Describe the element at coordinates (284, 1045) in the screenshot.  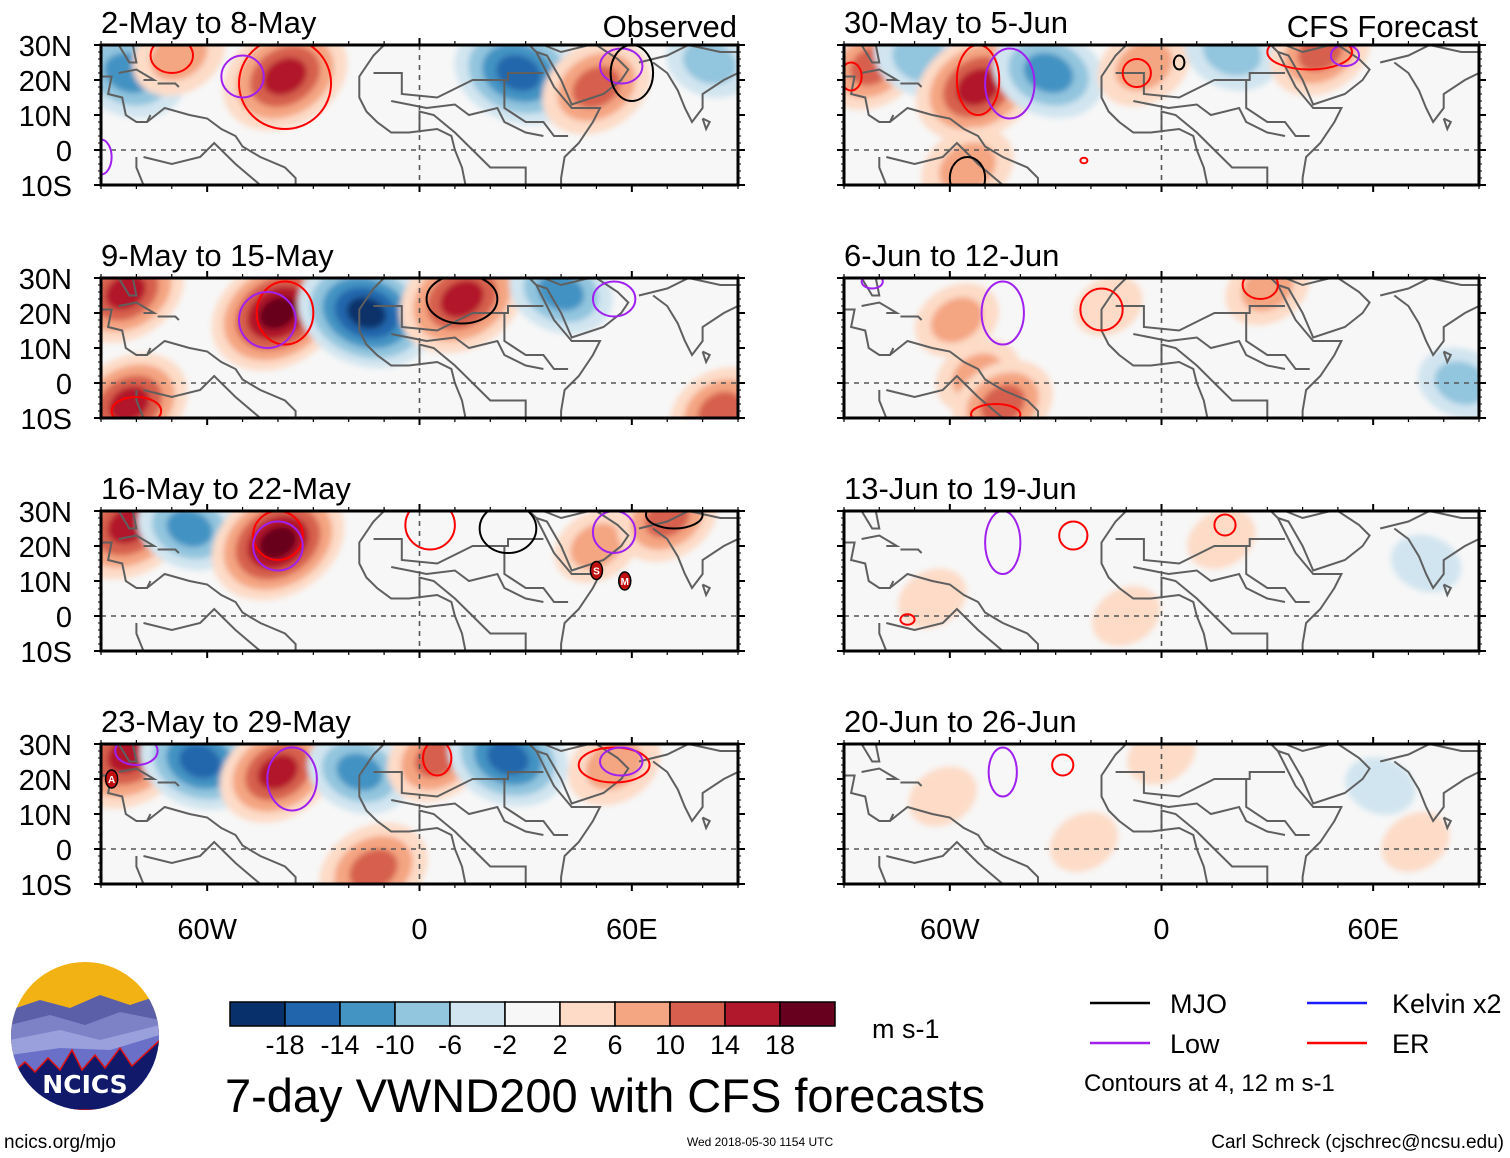
I see `colorbar-tick-label: -18` at that location.